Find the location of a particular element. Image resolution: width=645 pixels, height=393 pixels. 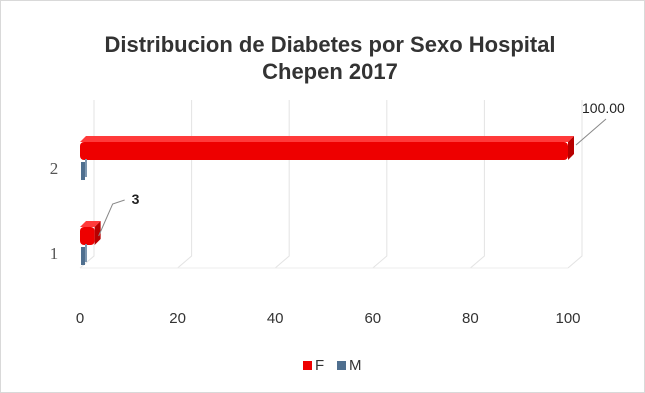

x-tick-80: 80 is located at coordinates (470, 318).